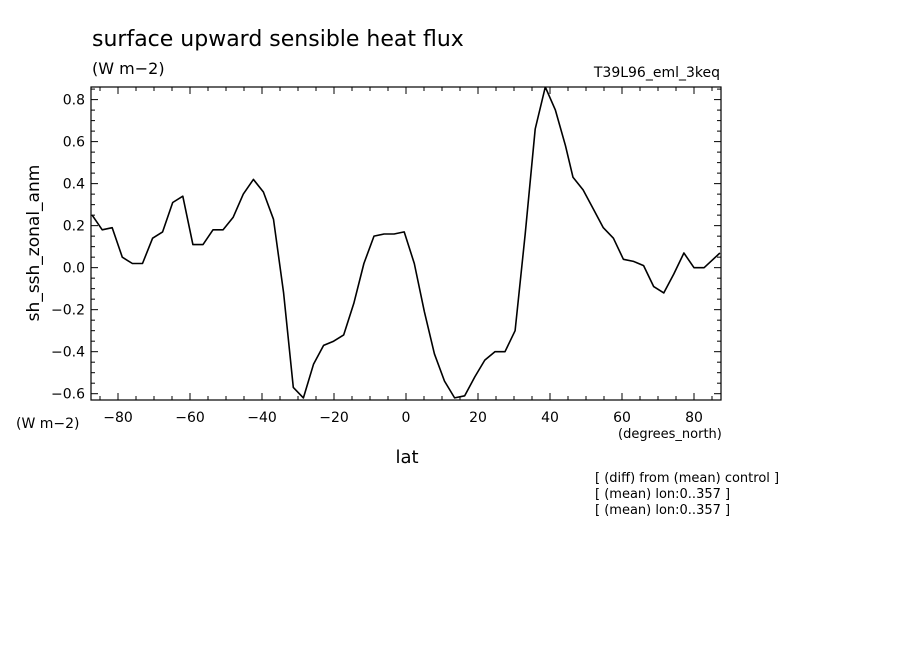  Describe the element at coordinates (406, 457) in the screenshot. I see `x-axis-label: lat` at that location.